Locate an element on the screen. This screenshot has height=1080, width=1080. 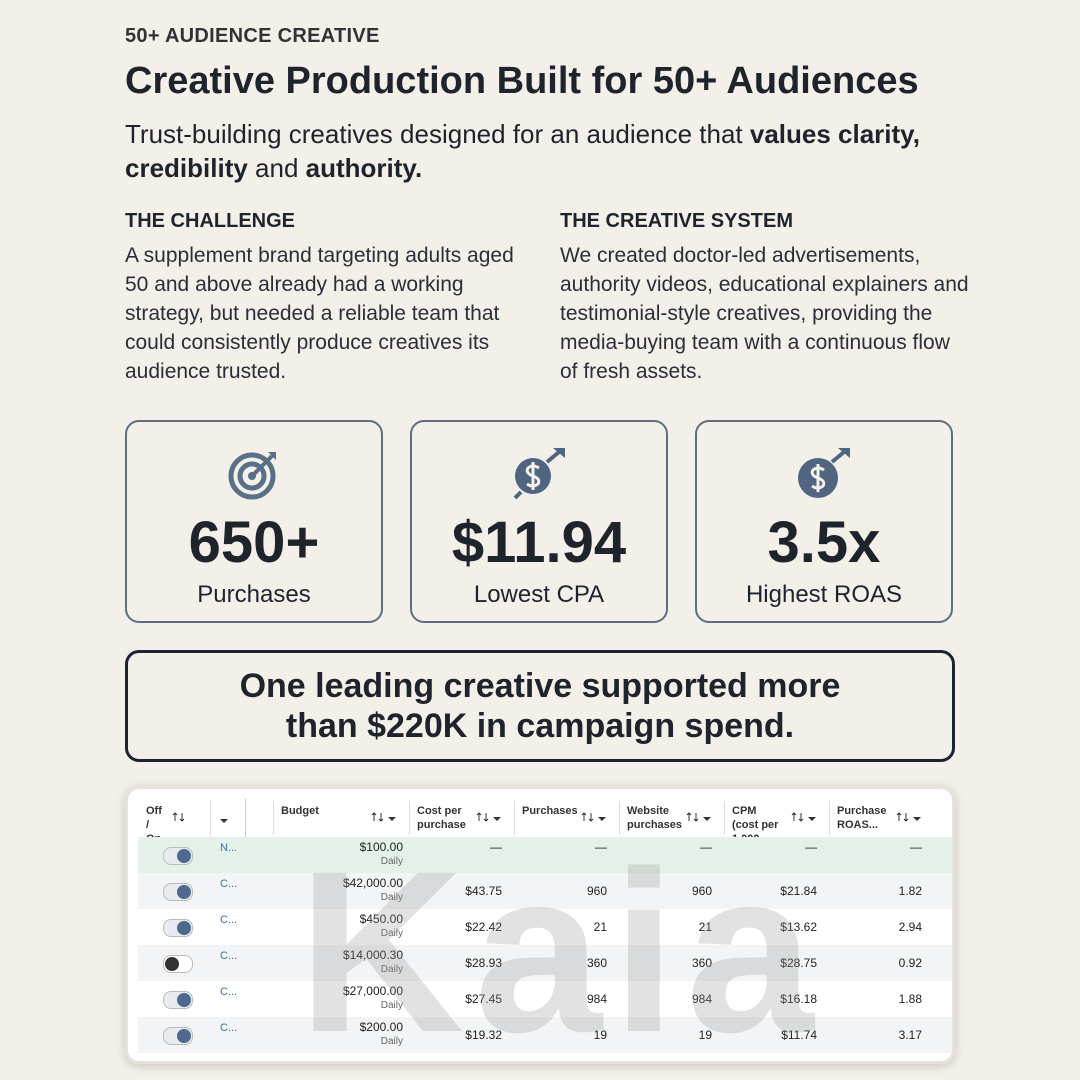
cell-cost: $28.93 is located at coordinates (483, 963).